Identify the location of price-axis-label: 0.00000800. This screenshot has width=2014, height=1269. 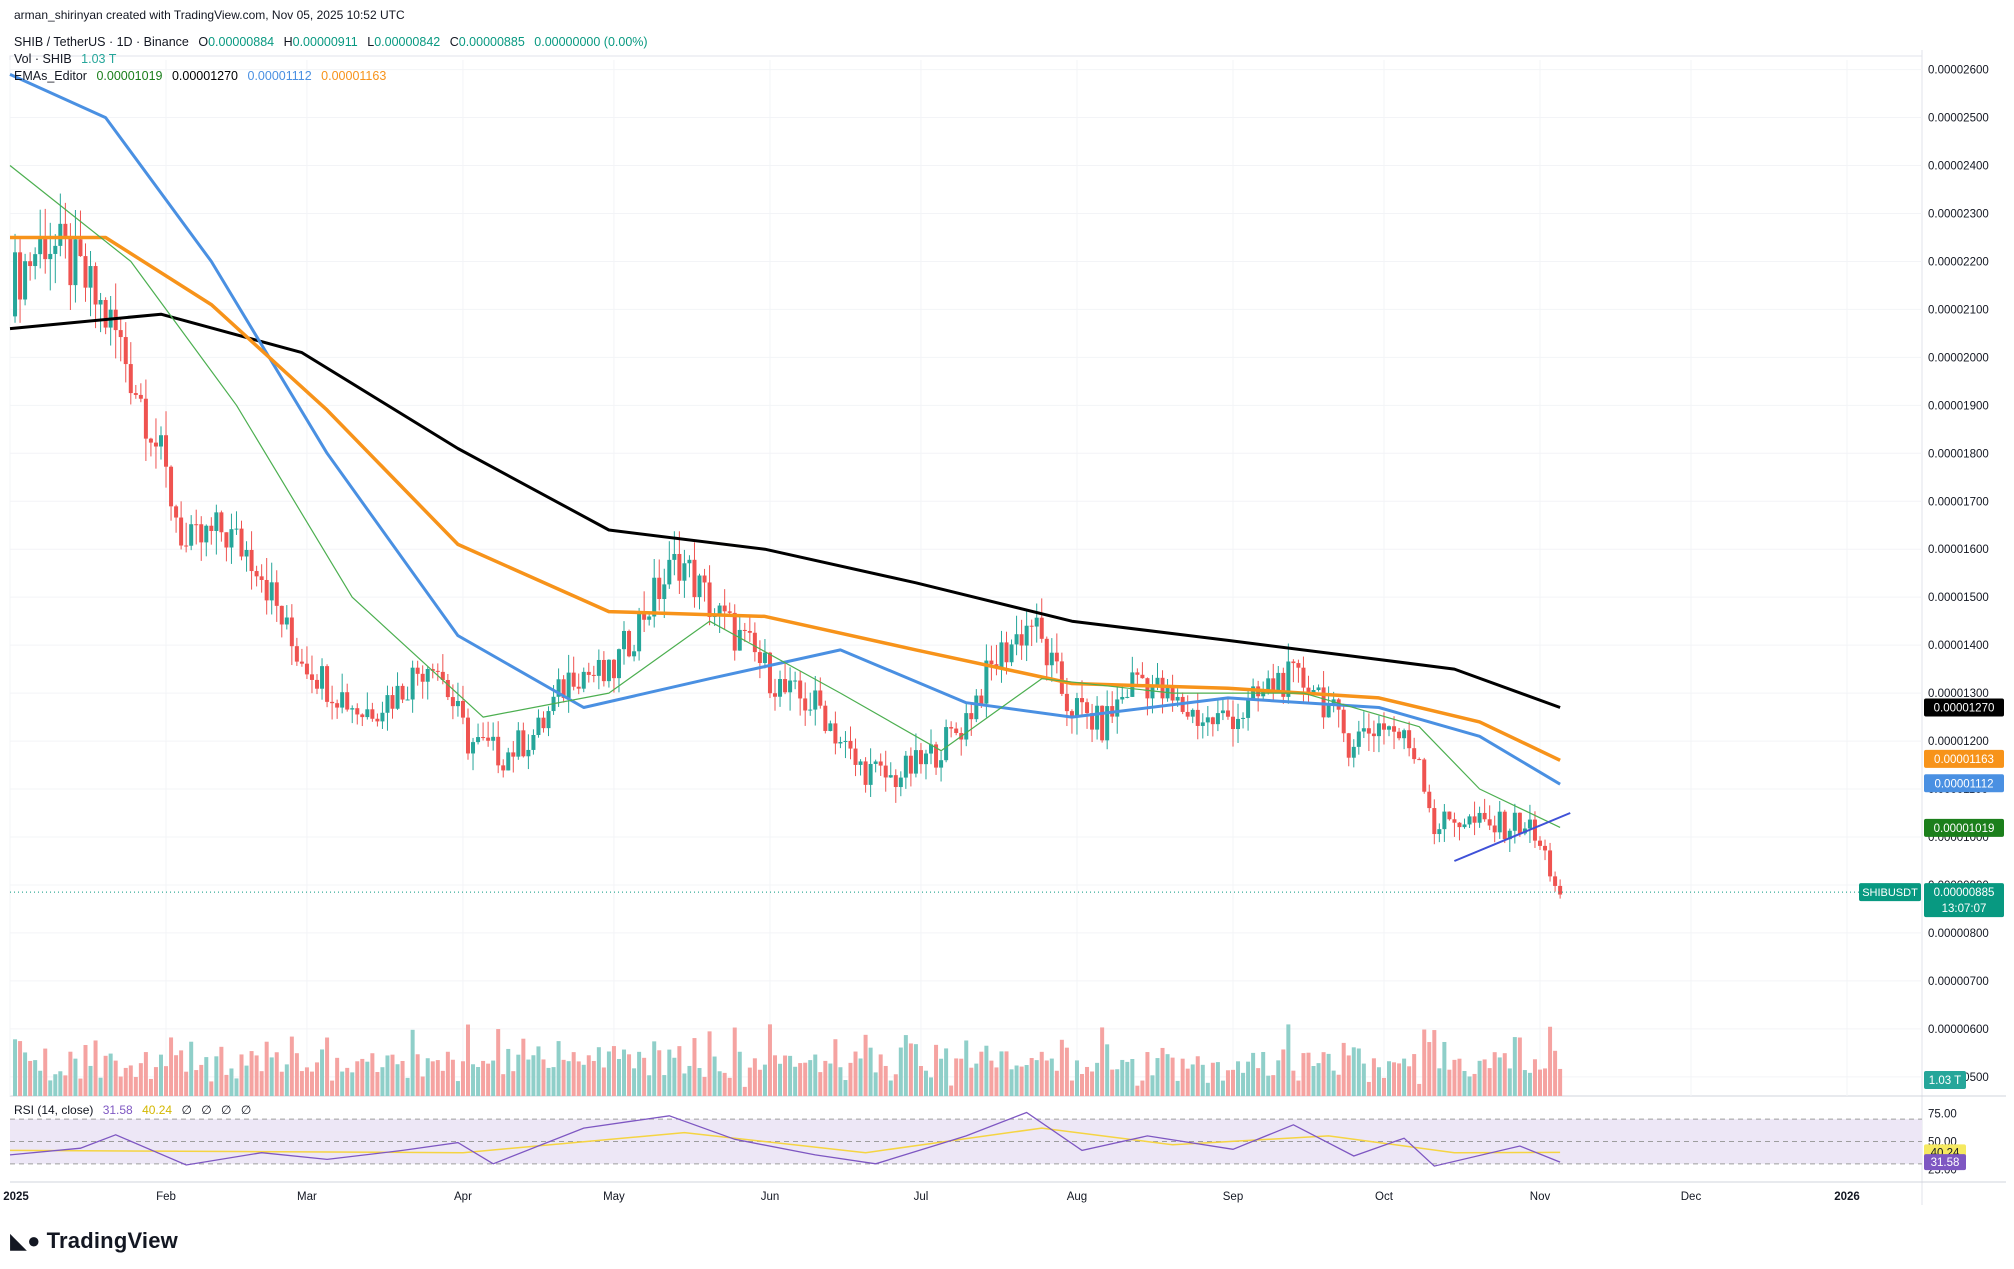
(1958, 934).